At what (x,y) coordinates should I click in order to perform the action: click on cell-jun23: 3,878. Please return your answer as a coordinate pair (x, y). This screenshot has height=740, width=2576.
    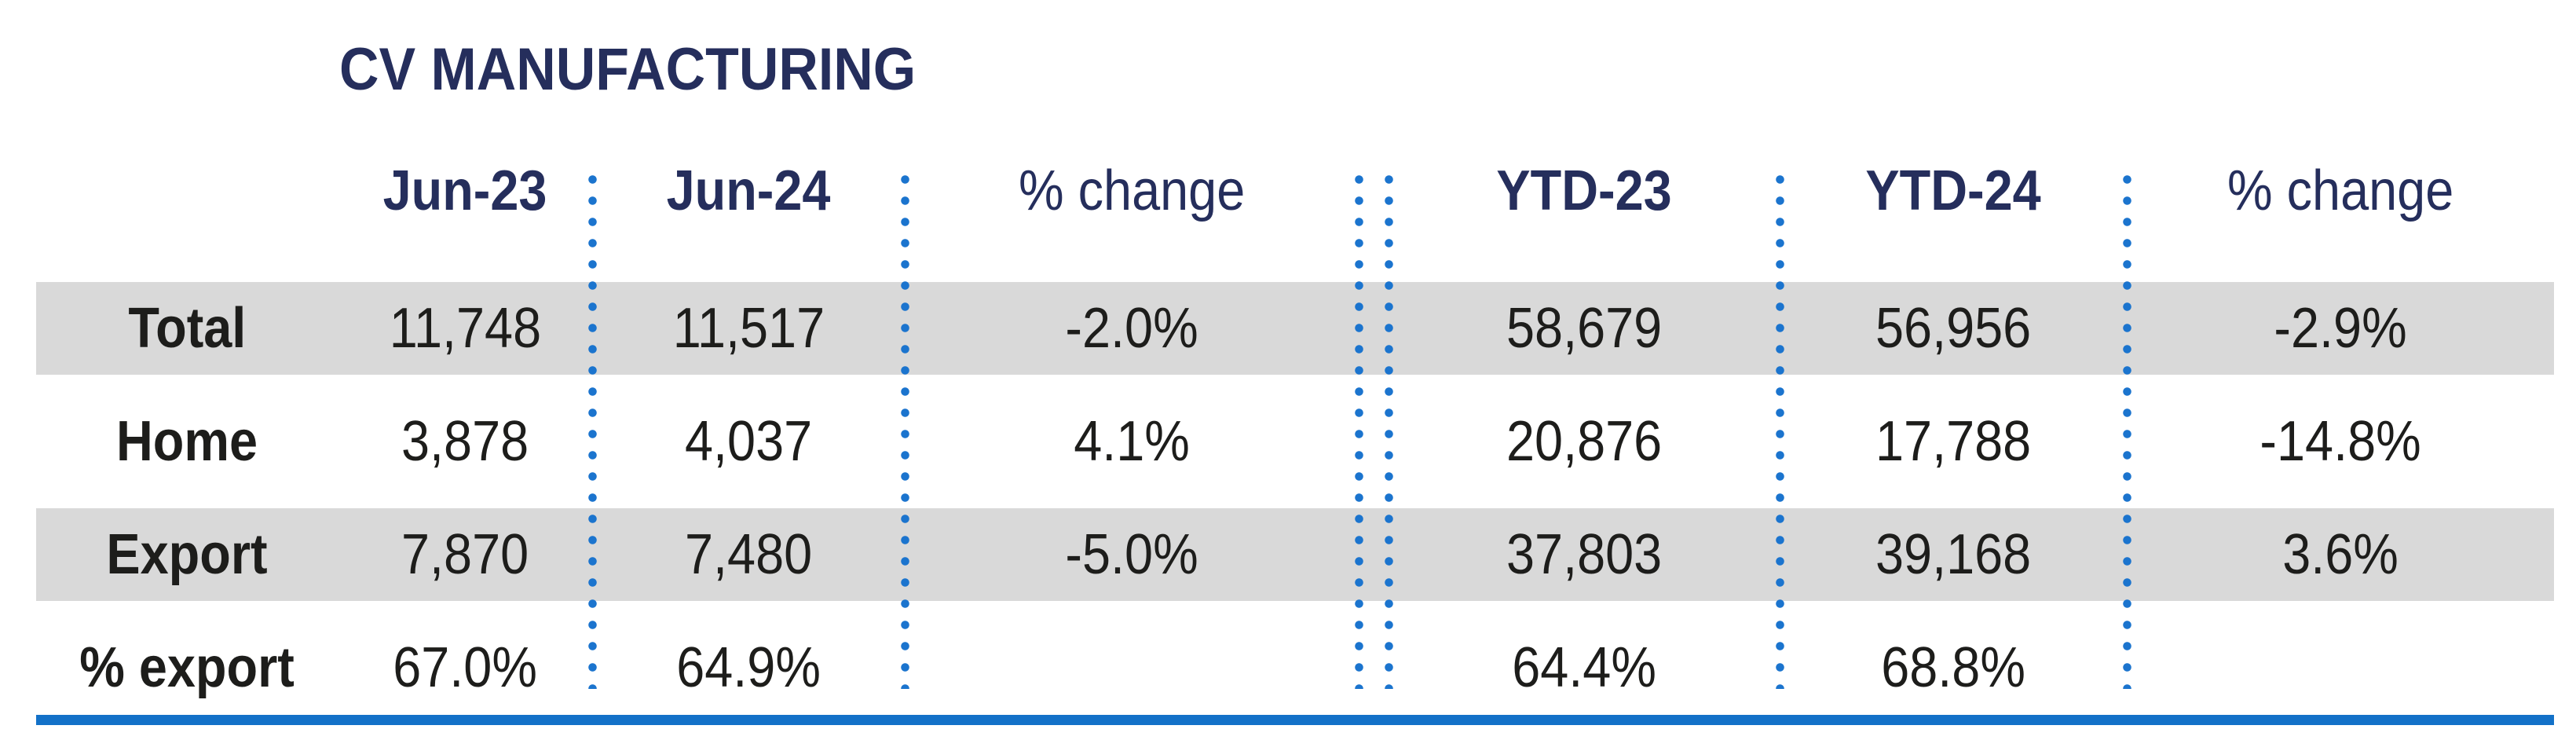
    Looking at the image, I should click on (465, 442).